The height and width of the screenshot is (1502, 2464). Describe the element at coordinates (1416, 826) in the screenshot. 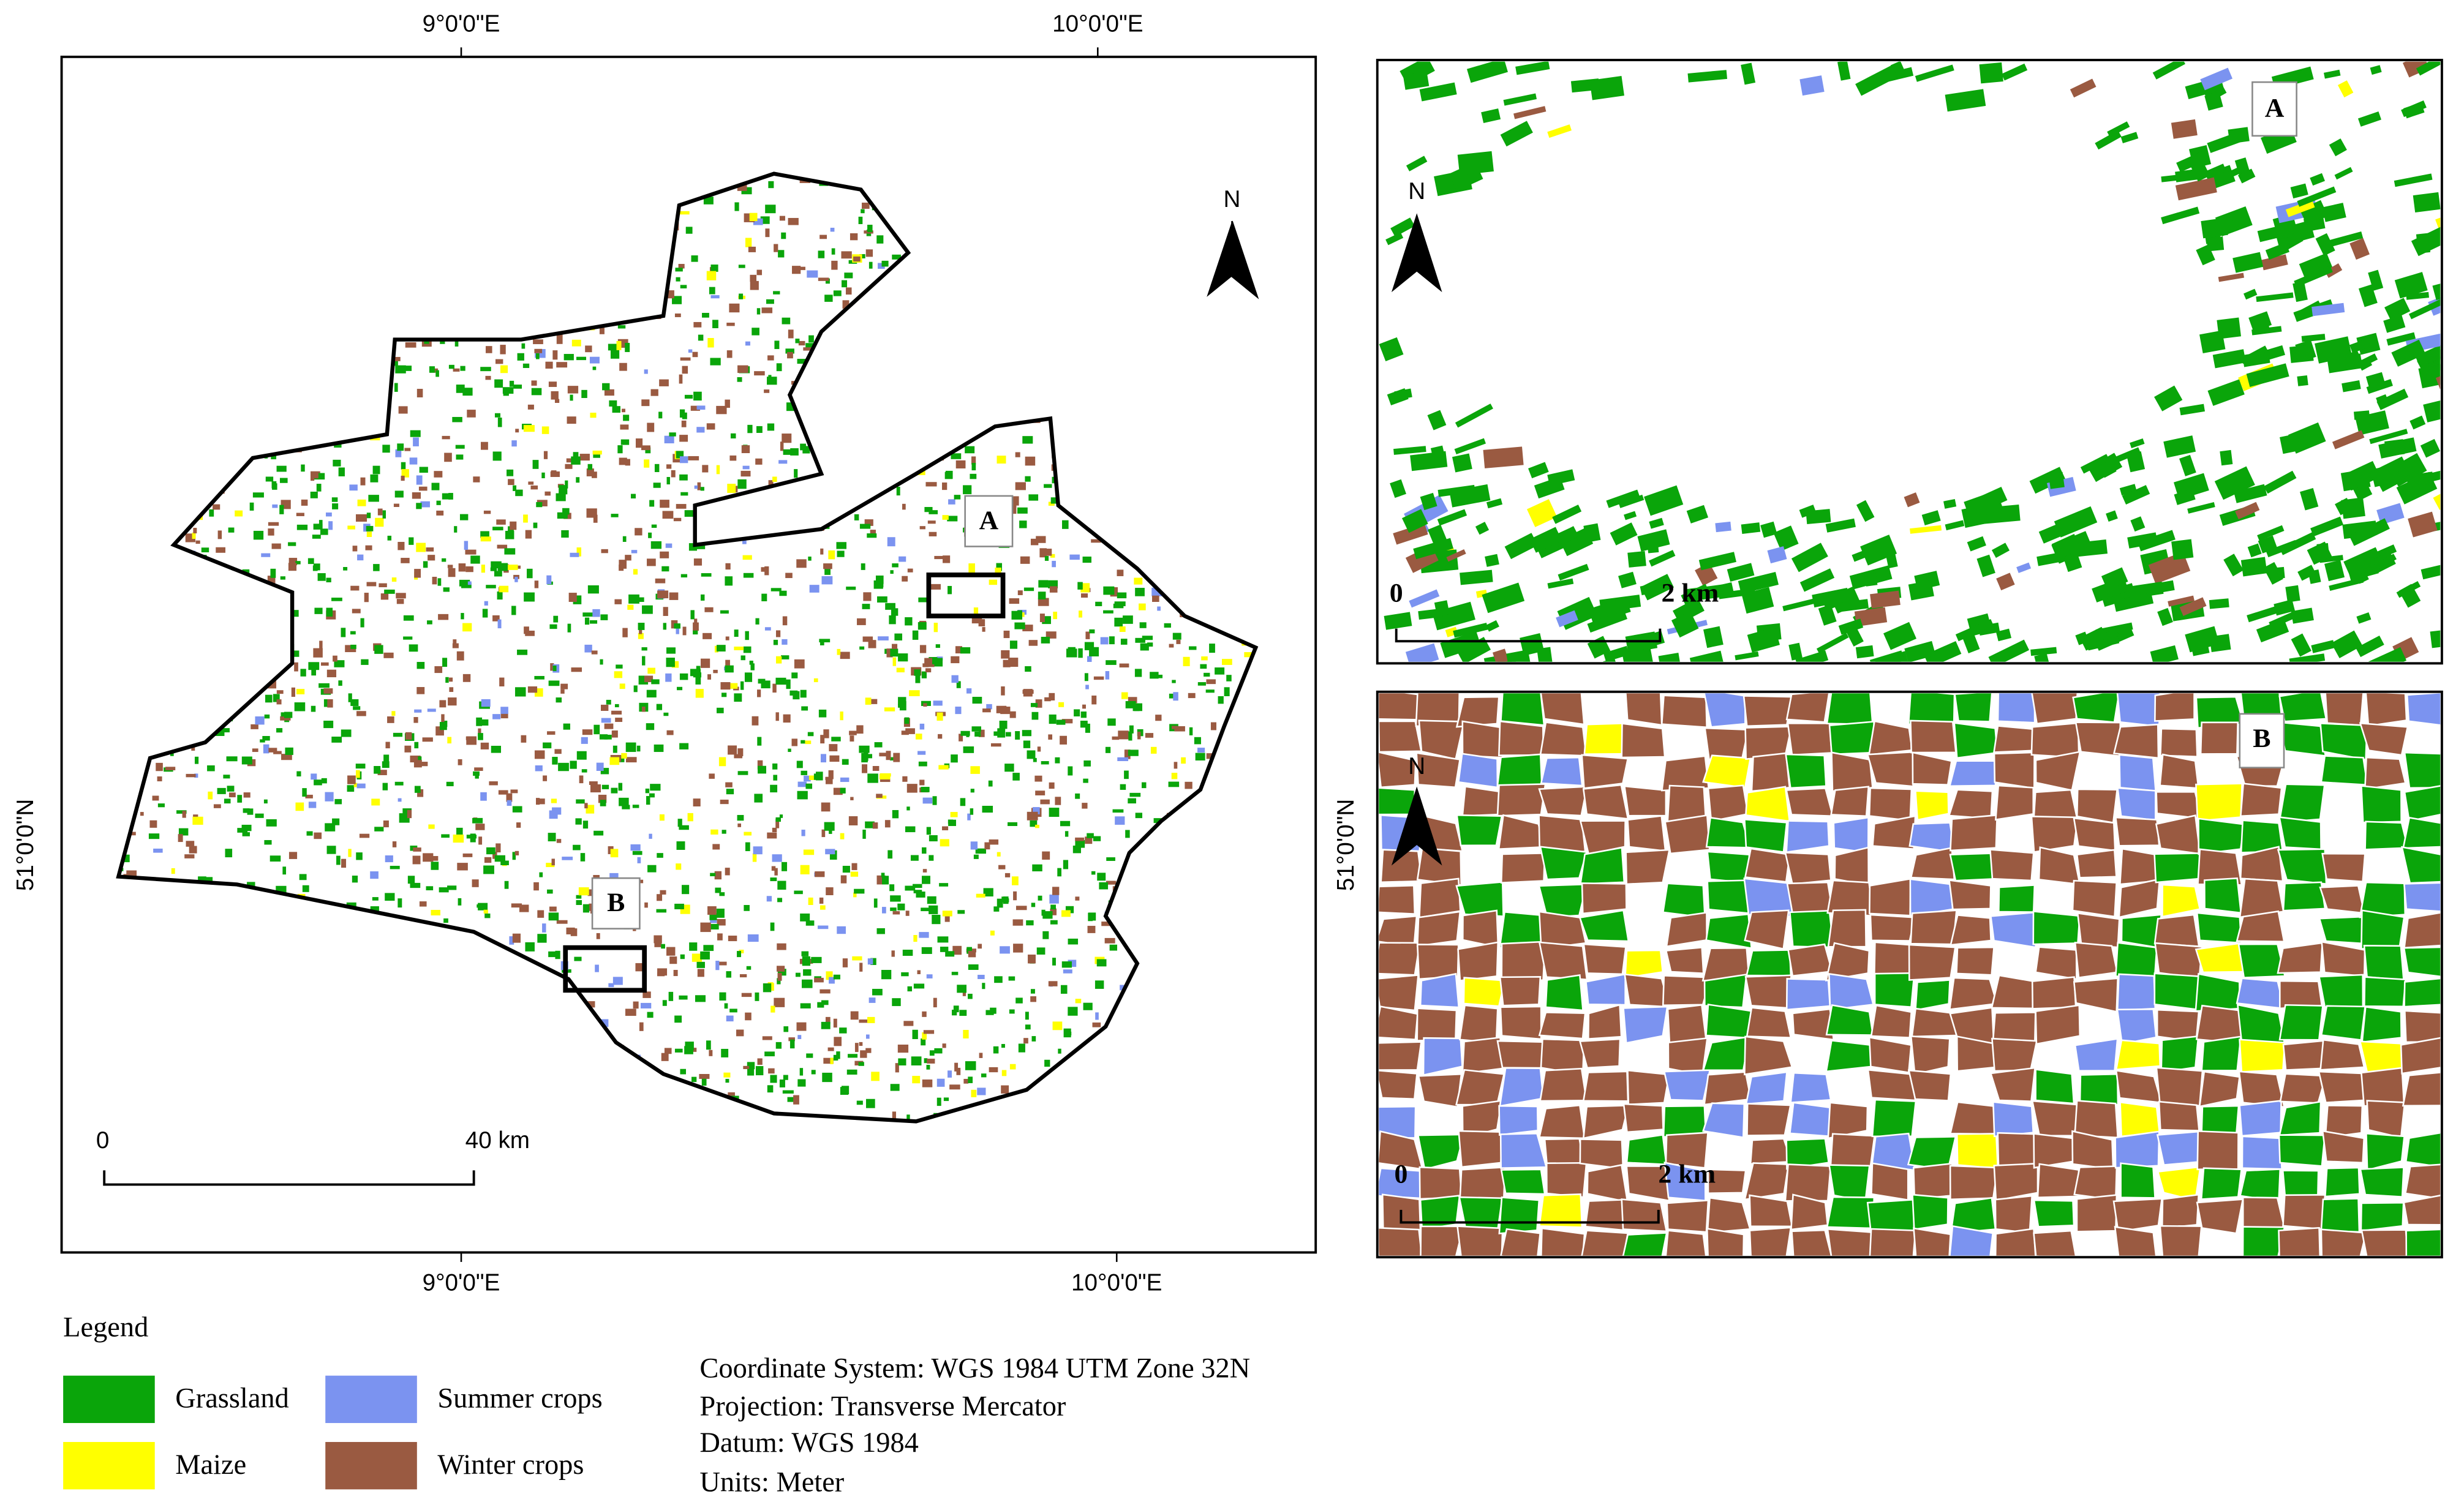

I see `north-arrow` at that location.